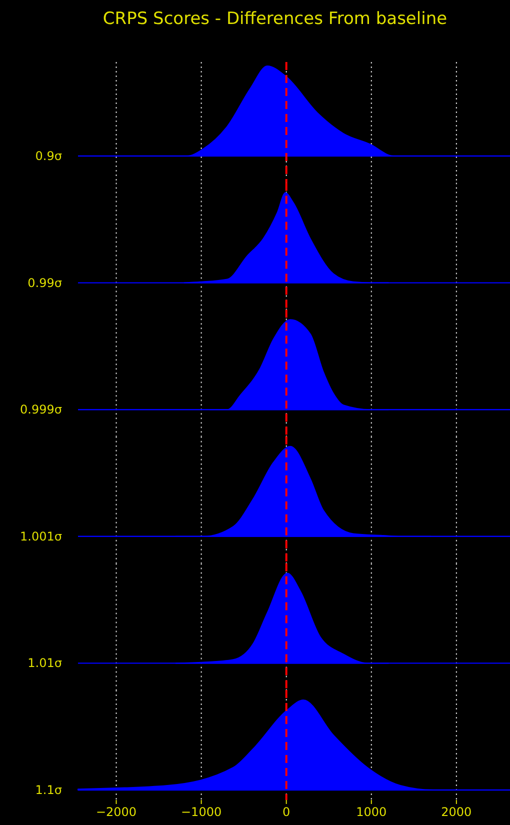 The height and width of the screenshot is (825, 510). I want to click on y-axis-title: 1.1σ, so click(48, 790).